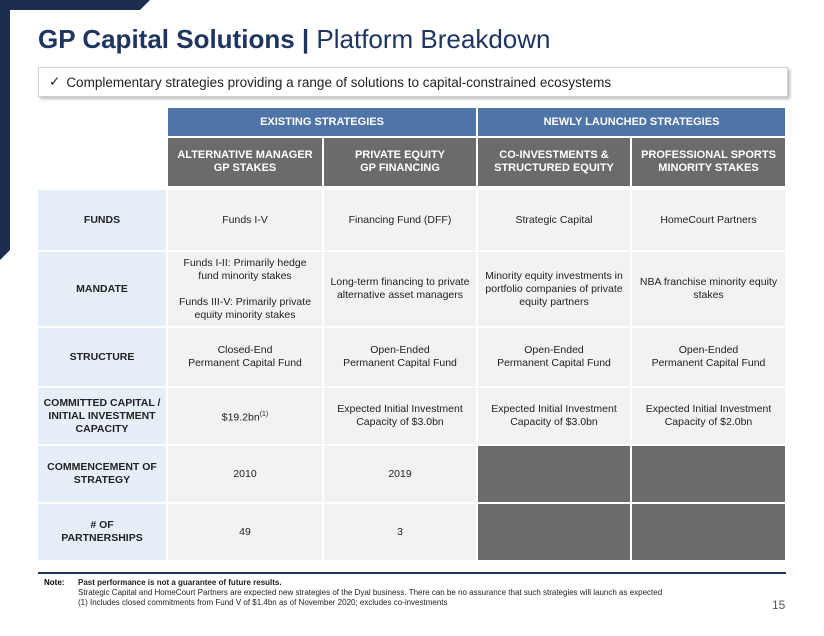 The width and height of the screenshot is (824, 636). I want to click on table-cell: Strategic Capital, so click(554, 220).